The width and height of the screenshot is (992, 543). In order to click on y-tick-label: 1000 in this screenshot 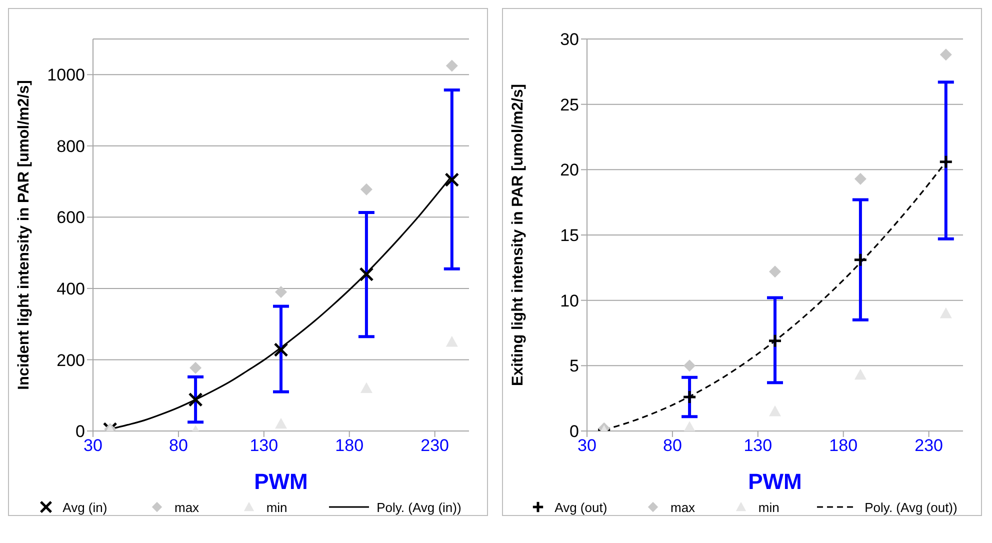, I will do `click(66, 75)`.